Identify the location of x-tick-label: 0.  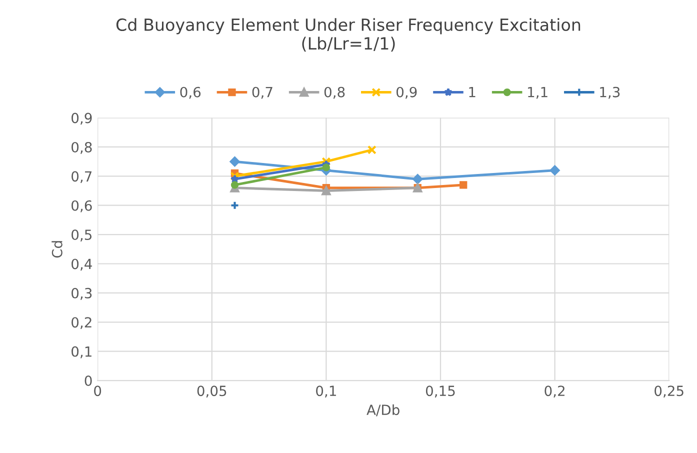
(98, 391).